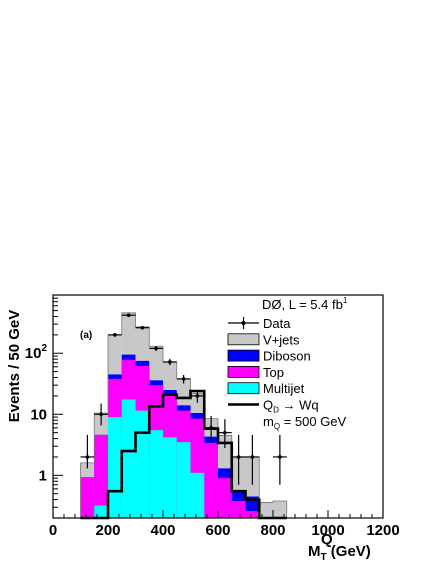 Image resolution: width=436 pixels, height=564 pixels. Describe the element at coordinates (382, 530) in the screenshot. I see `x-tick-label-6: 1200` at that location.